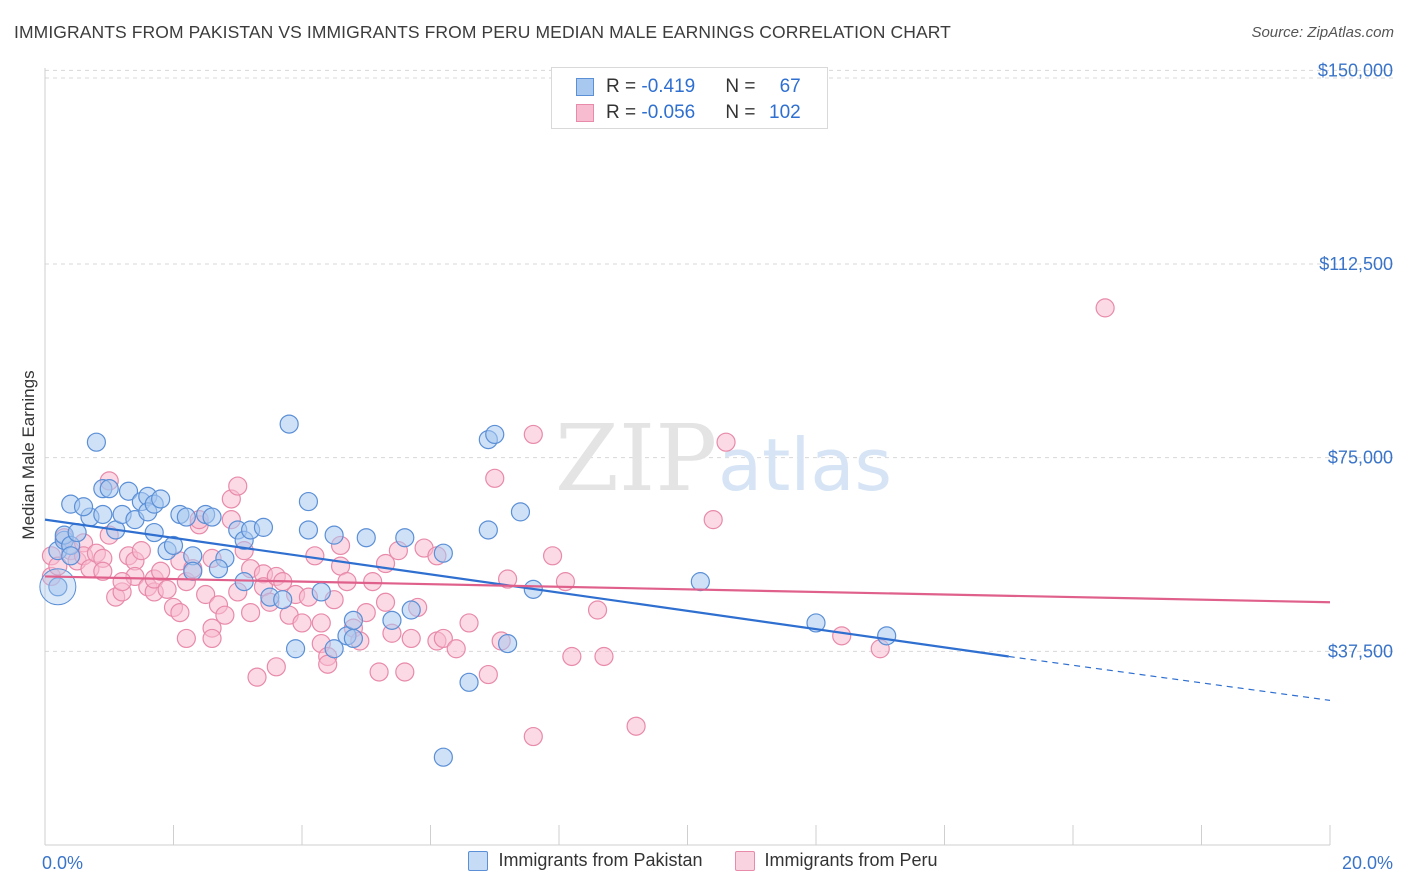 The image size is (1406, 892). I want to click on legend-item-peru: Immigrants from Peru, so click(836, 860).